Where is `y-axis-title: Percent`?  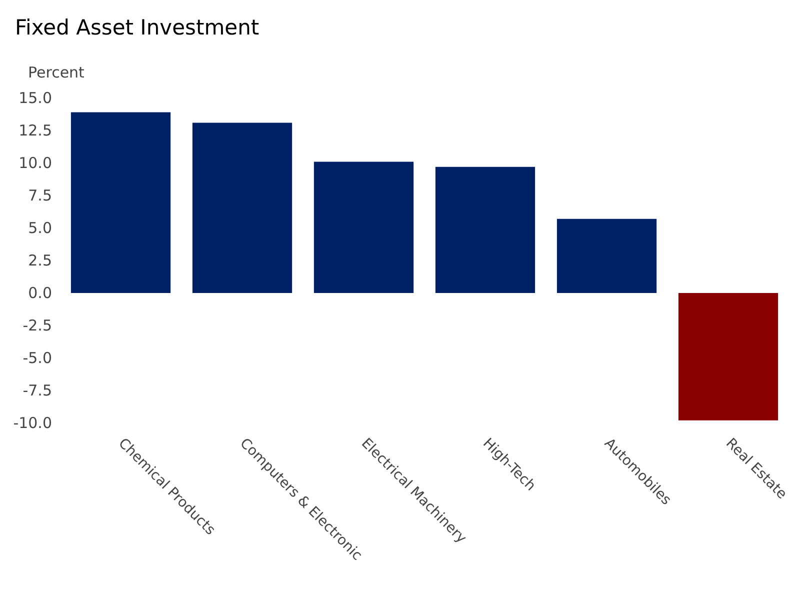 y-axis-title: Percent is located at coordinates (56, 73).